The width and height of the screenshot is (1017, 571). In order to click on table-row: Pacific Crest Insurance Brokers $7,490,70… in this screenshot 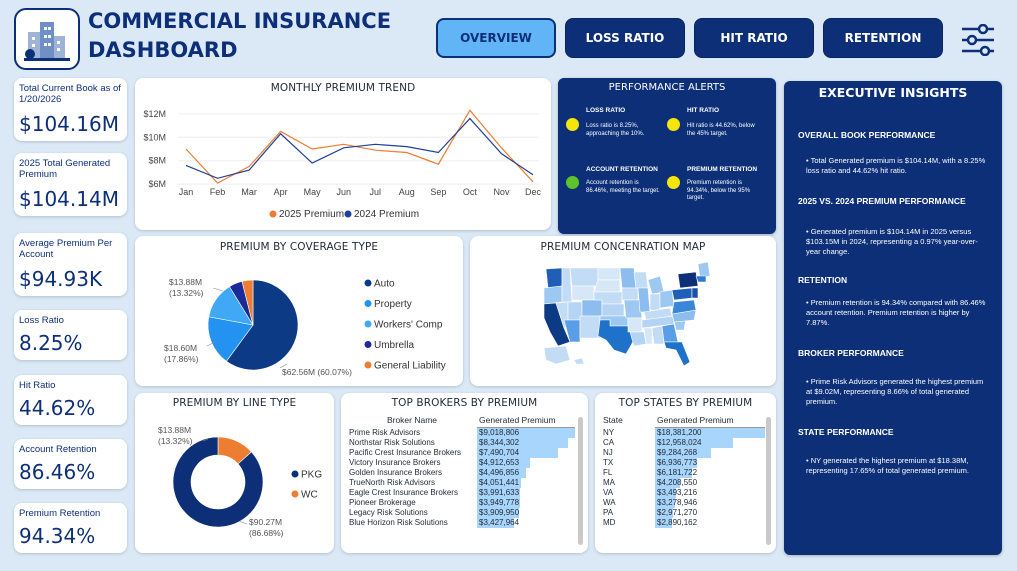, I will do `click(461, 452)`.